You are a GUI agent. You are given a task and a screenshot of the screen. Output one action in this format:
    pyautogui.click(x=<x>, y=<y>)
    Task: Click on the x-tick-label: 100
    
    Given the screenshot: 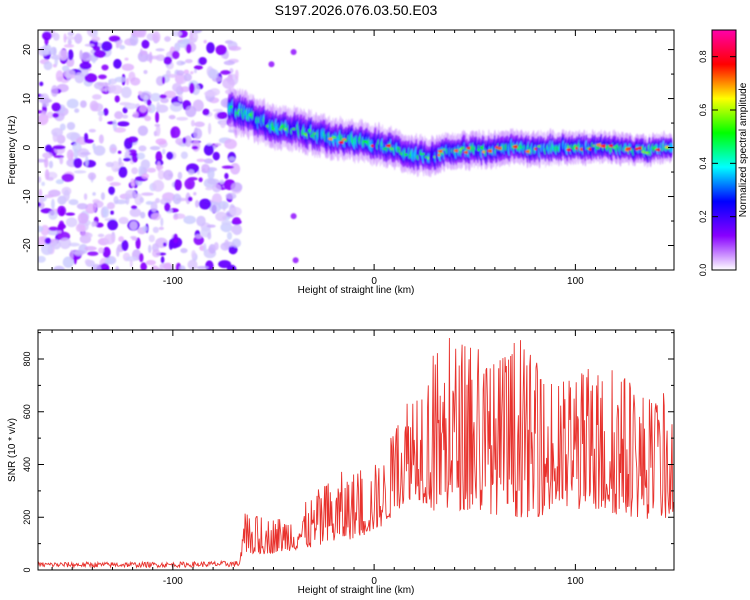 What is the action you would take?
    pyautogui.click(x=575, y=281)
    